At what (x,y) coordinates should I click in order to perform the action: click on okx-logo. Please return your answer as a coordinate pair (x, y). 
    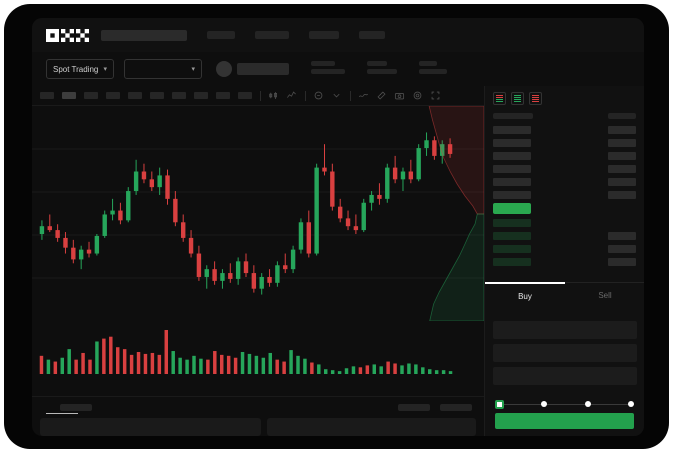
    Looking at the image, I should click on (67, 35).